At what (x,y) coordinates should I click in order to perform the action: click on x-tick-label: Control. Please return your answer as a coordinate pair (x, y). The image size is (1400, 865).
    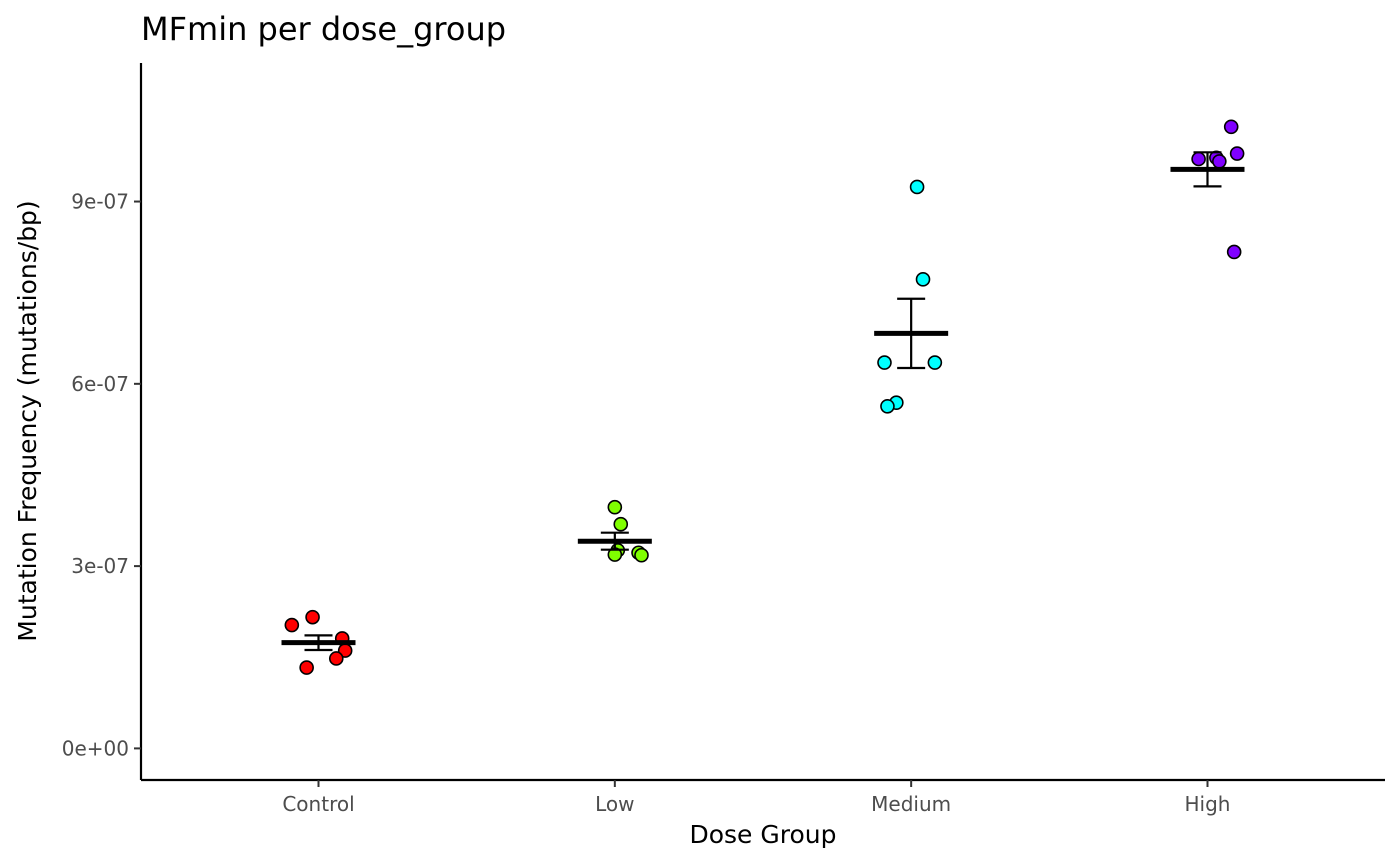
    Looking at the image, I should click on (318, 804).